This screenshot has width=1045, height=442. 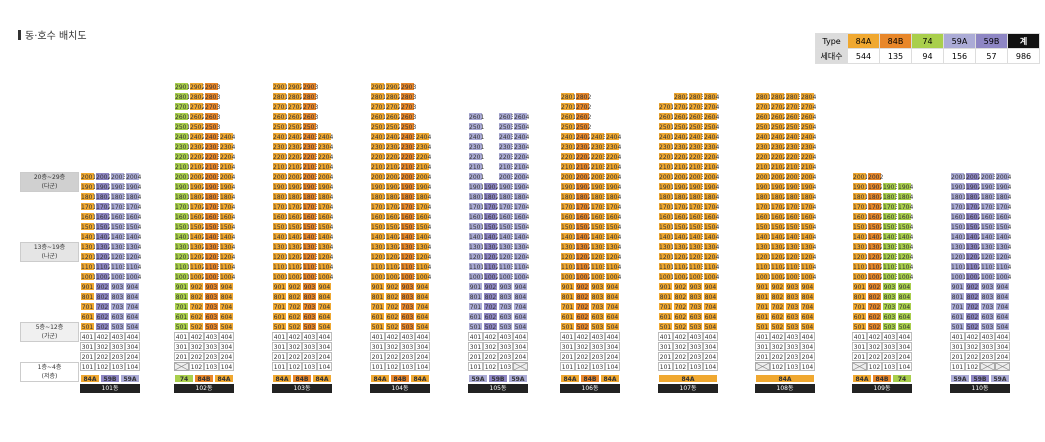 I want to click on summary-value-59a: 156, so click(x=959, y=56).